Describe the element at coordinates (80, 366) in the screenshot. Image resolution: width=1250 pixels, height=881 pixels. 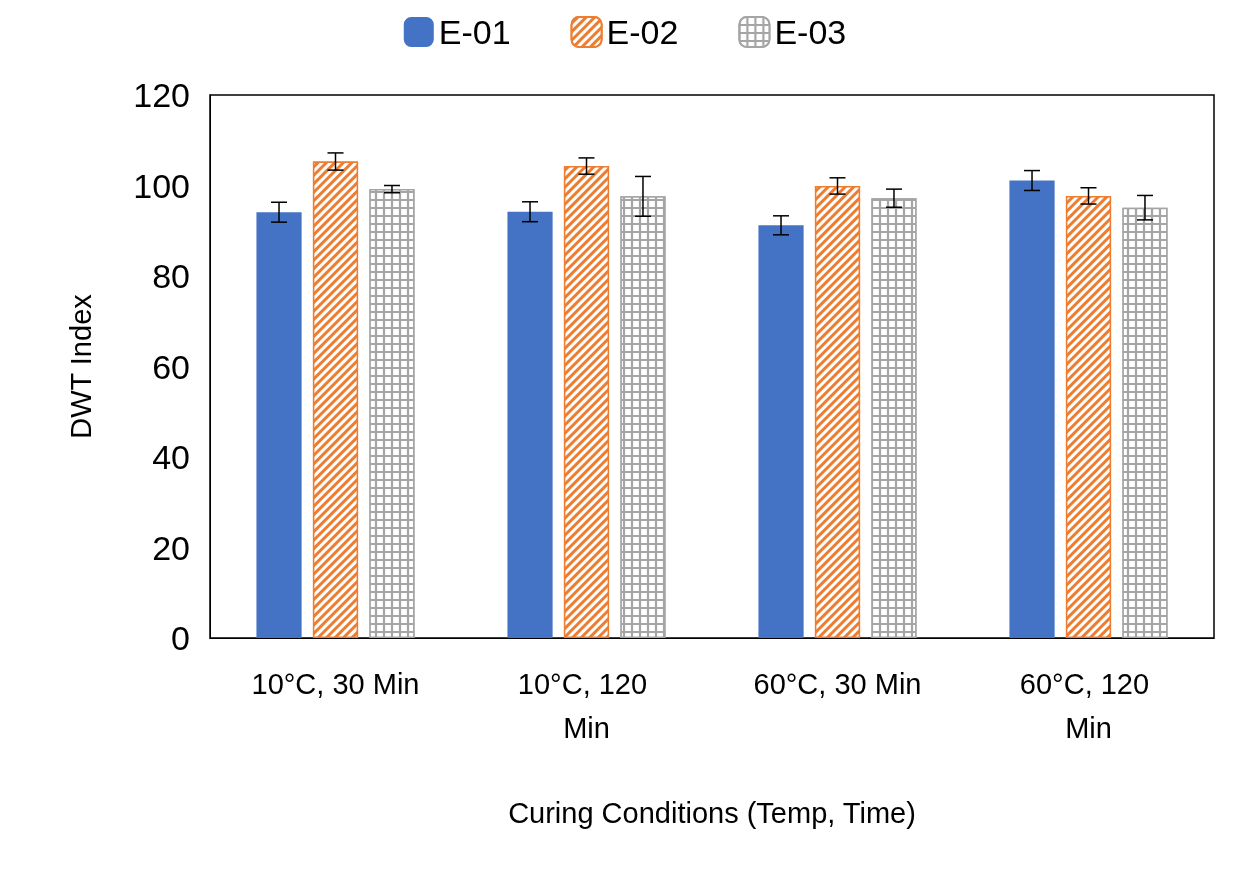
I see `y-axis-title: DWT Index` at that location.